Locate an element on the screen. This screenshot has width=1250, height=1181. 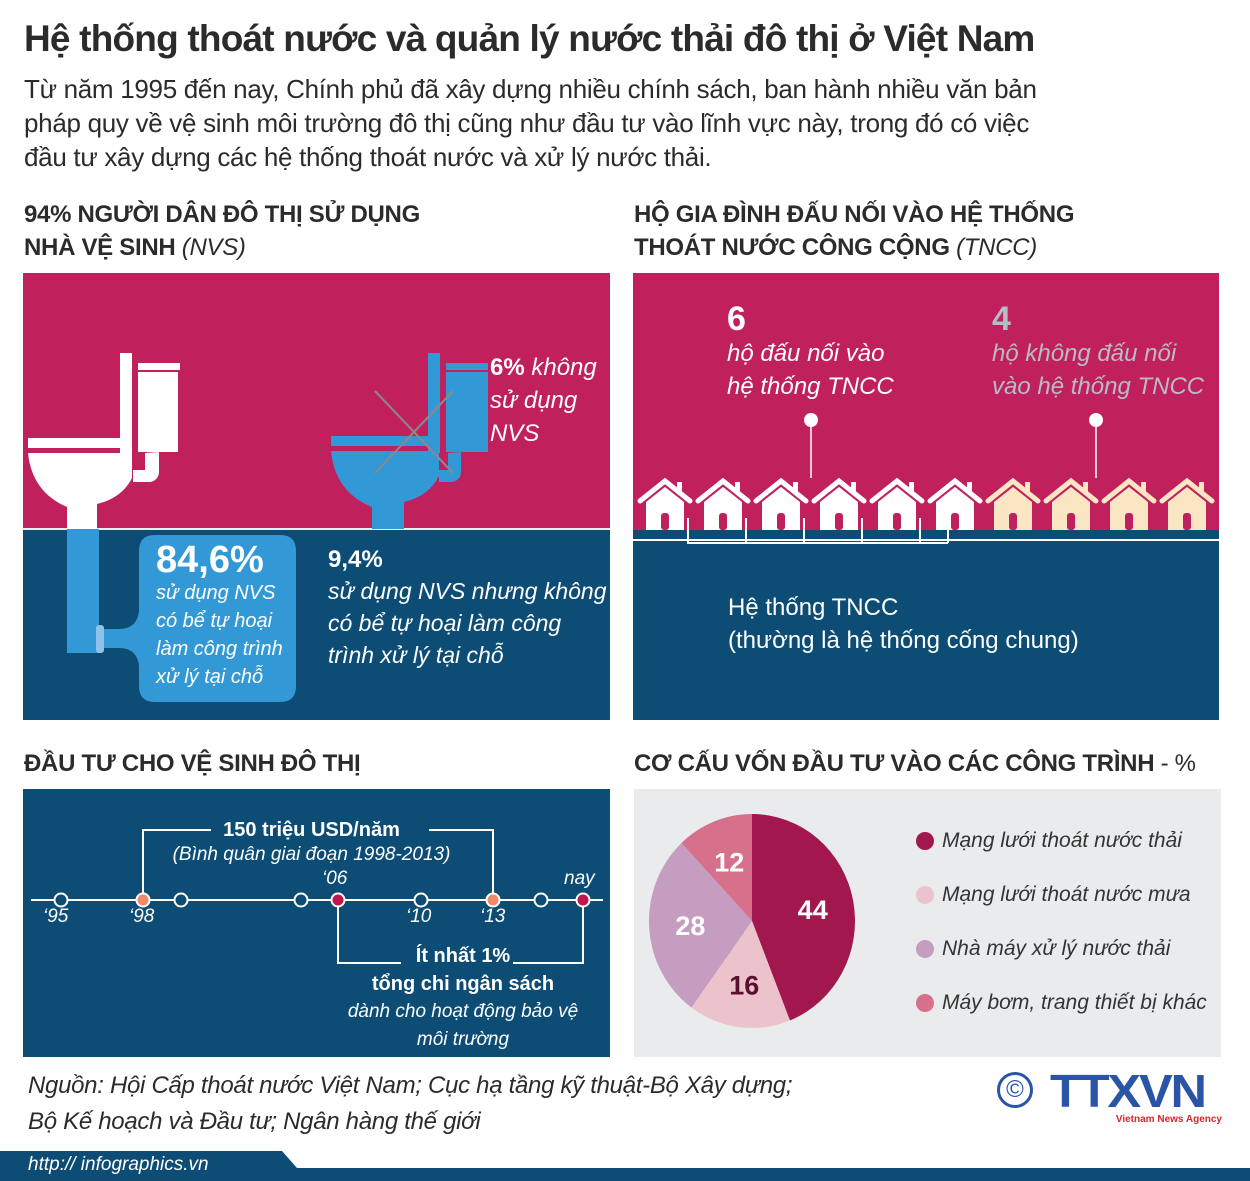
stat-text: sử dụng NVS nhưng không is located at coordinates (467, 591).